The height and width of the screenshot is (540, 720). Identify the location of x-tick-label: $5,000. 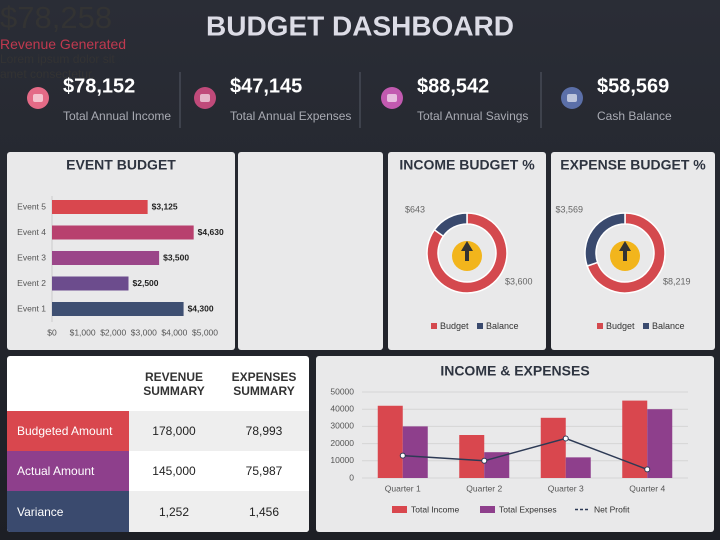
(205, 332).